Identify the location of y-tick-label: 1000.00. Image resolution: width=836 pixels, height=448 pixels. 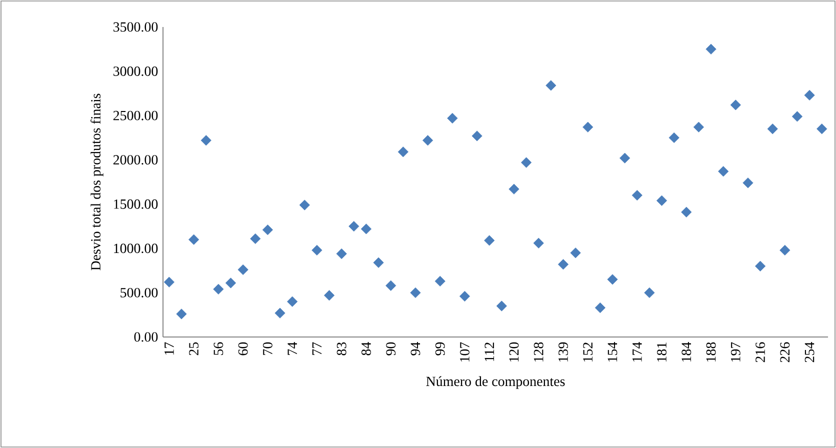
(136, 249).